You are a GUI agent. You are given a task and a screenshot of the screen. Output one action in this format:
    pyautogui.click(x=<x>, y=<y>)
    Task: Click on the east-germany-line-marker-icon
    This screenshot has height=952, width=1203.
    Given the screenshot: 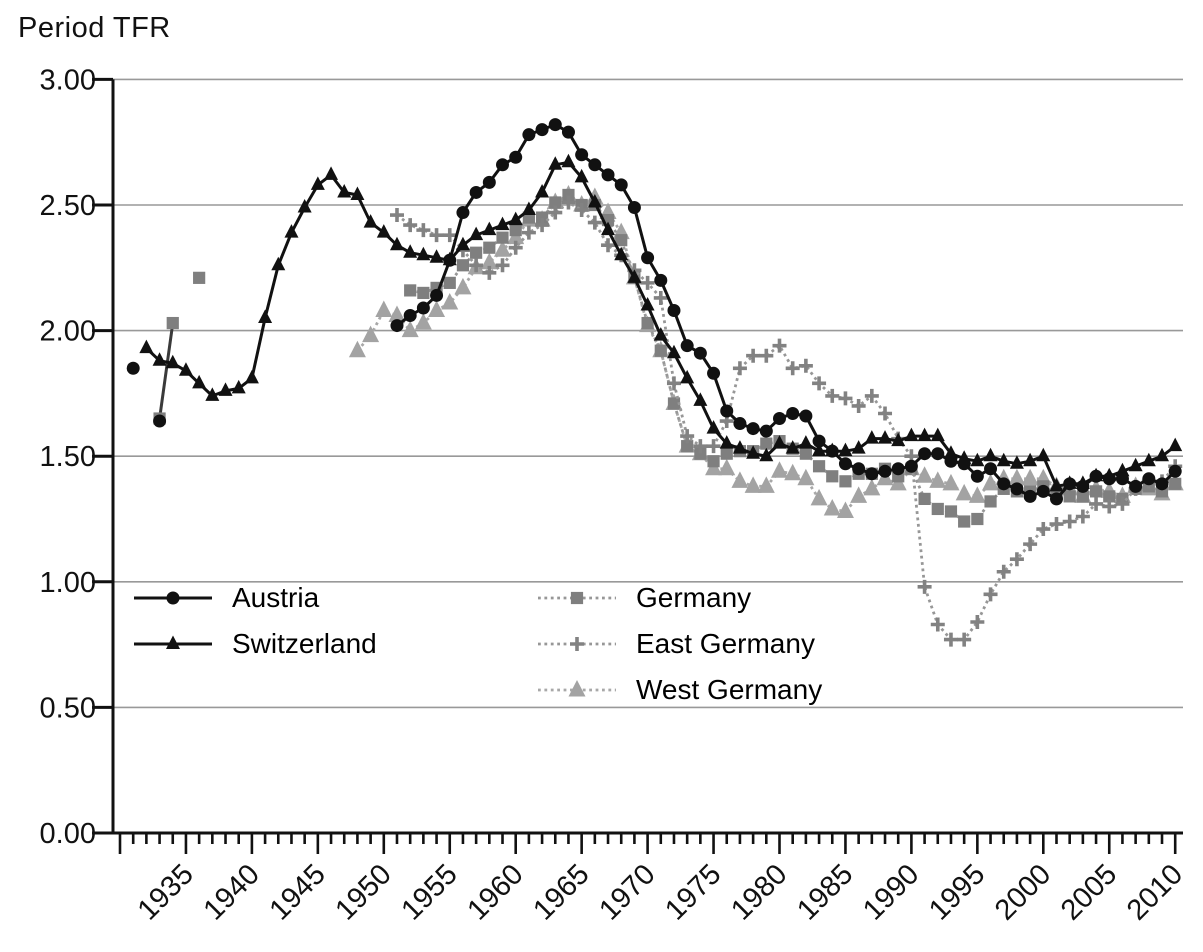 What is the action you would take?
    pyautogui.click(x=577, y=644)
    